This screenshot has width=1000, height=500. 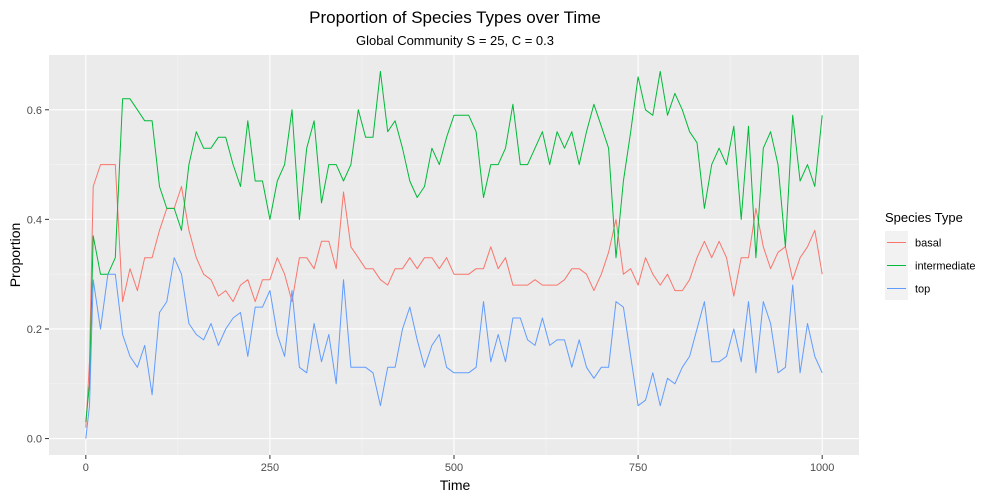 I want to click on x-tick-label: 1000, so click(x=822, y=468).